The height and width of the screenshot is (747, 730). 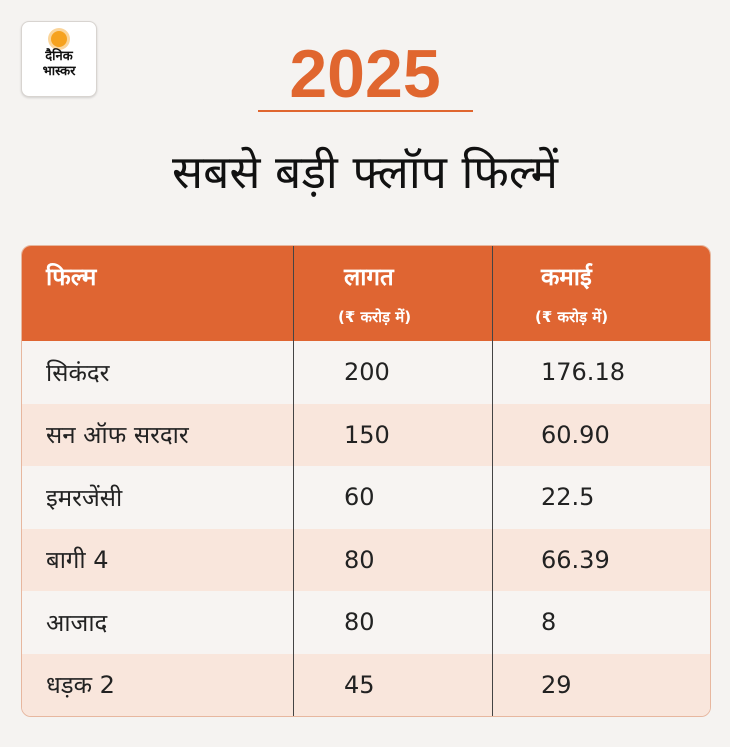 What do you see at coordinates (59, 71) in the screenshot?
I see `logo-text-line2: भास्कर` at bounding box center [59, 71].